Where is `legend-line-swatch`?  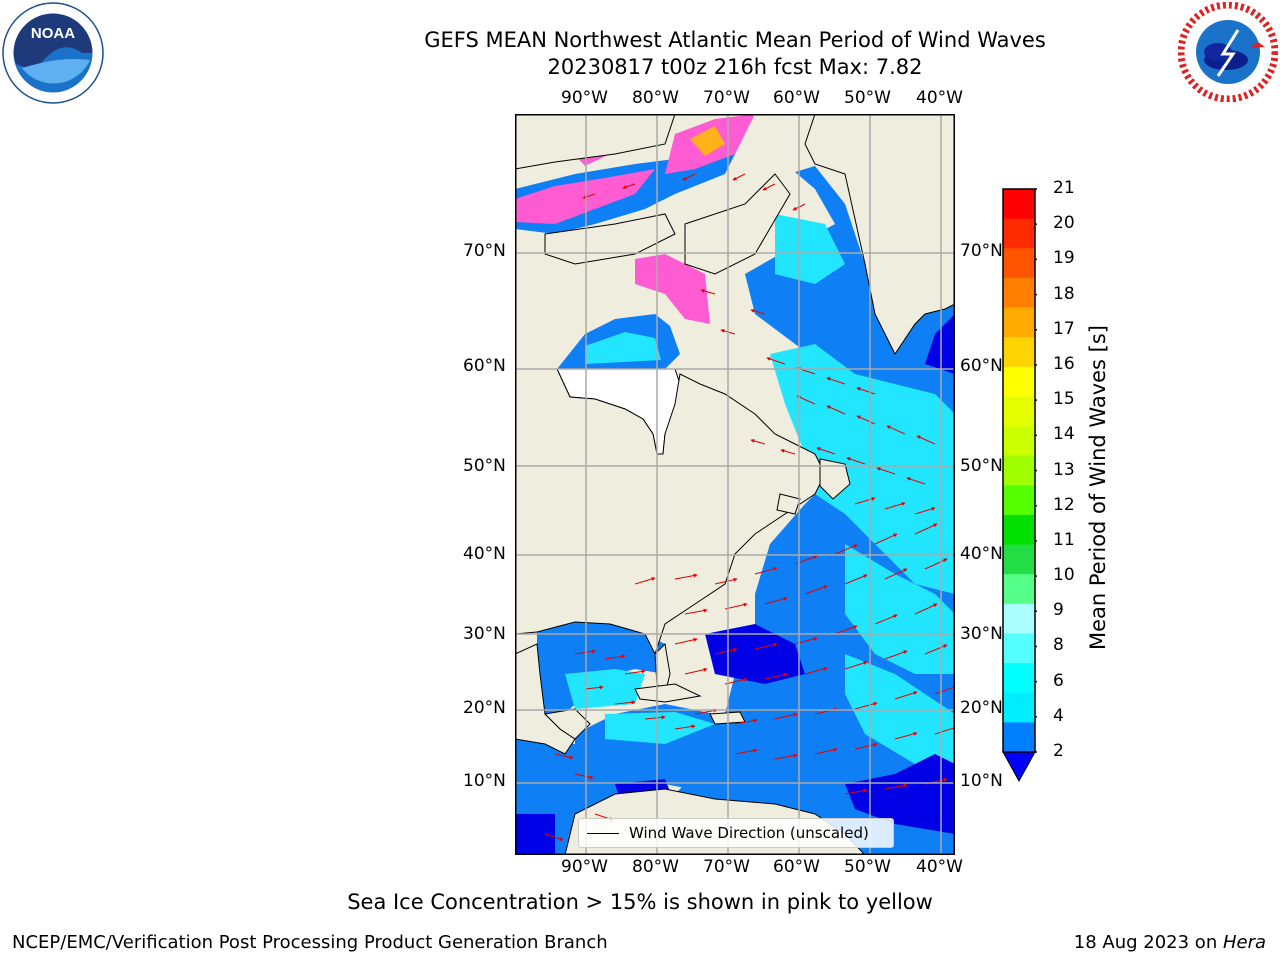 legend-line-swatch is located at coordinates (603, 833).